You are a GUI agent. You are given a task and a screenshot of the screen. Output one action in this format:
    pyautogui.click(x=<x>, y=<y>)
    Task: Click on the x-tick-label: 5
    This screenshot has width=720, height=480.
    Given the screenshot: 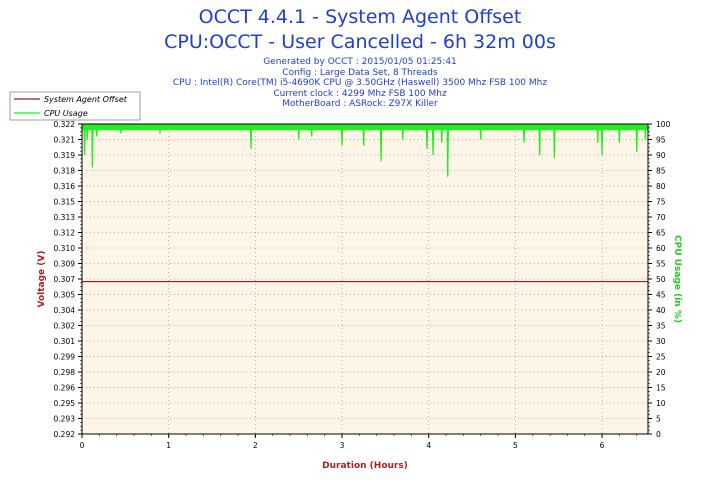 What is the action you would take?
    pyautogui.click(x=515, y=445)
    